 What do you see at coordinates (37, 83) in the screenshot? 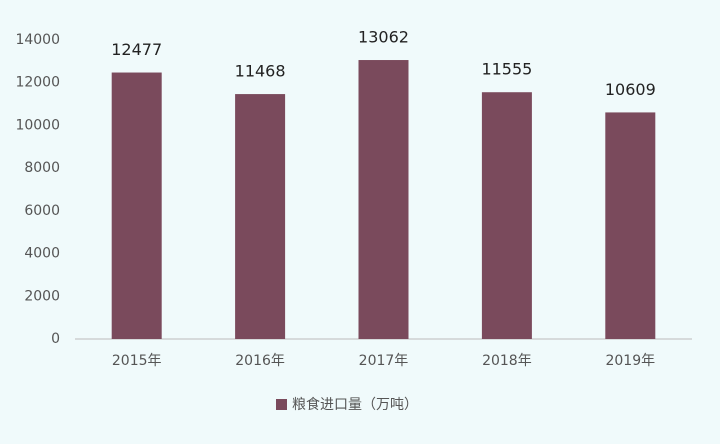
I see `y-tick-label: 12000` at bounding box center [37, 83].